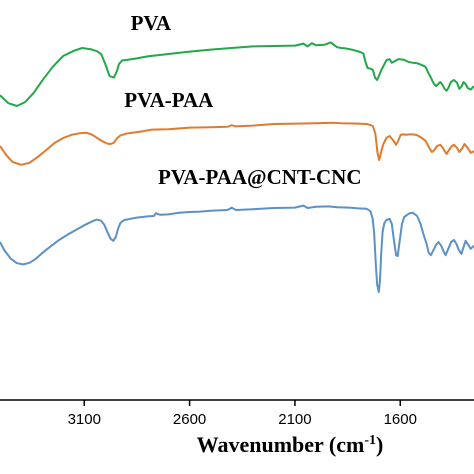 The height and width of the screenshot is (474, 474). What do you see at coordinates (294, 419) in the screenshot?
I see `x-tick-label-2100: 2100` at bounding box center [294, 419].